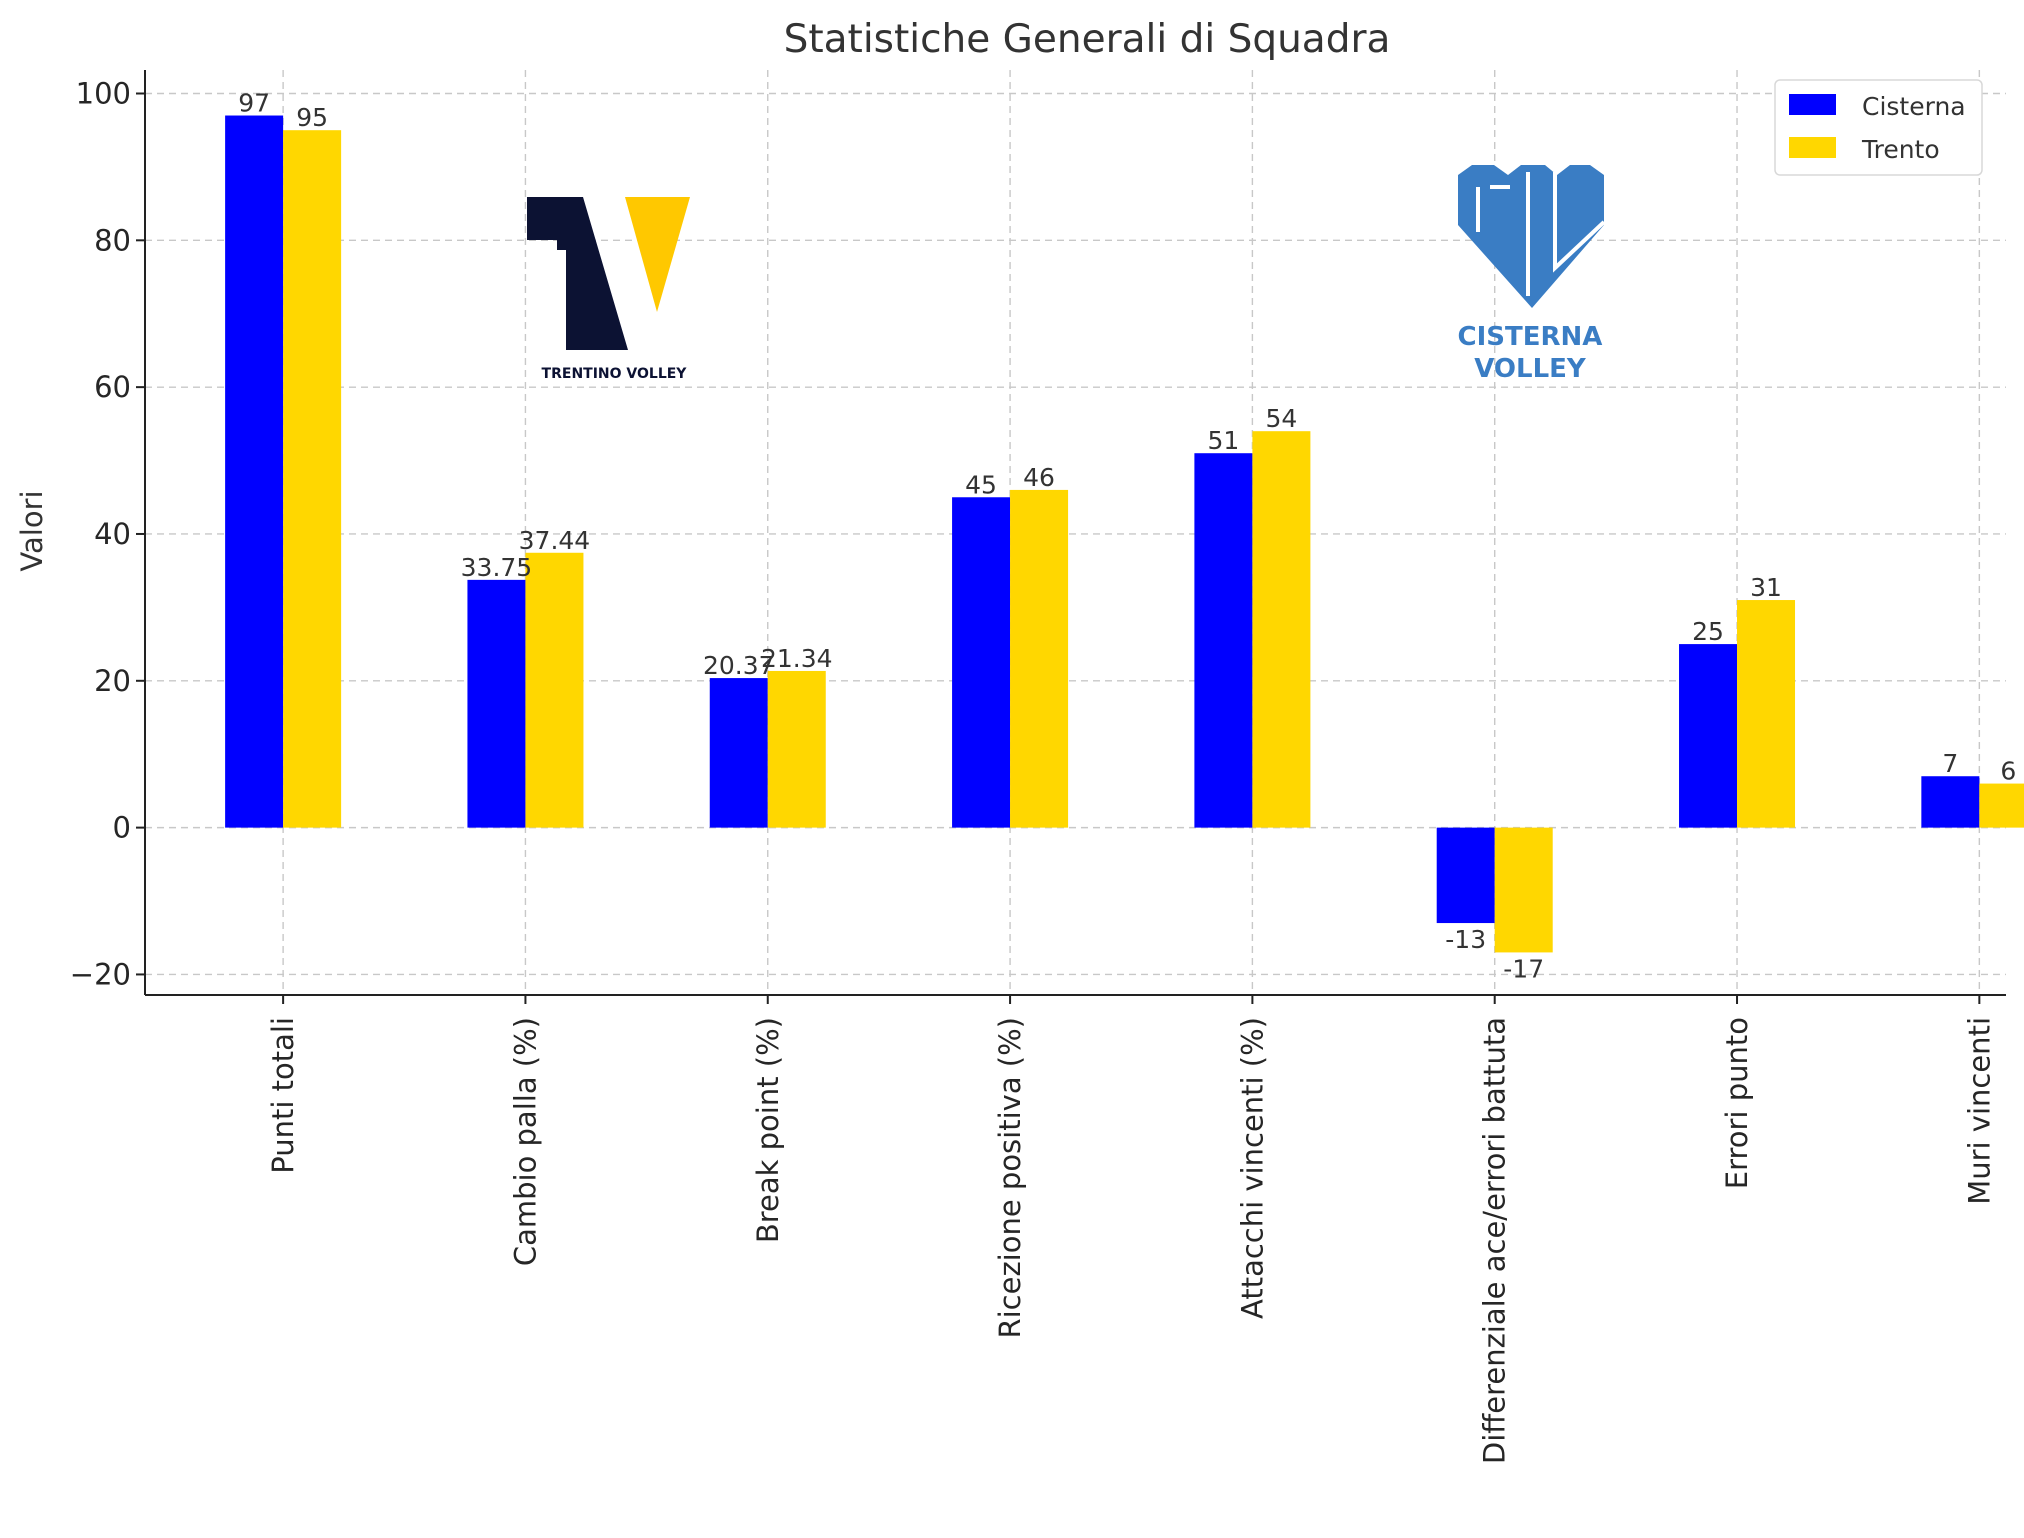 The width and height of the screenshot is (2024, 1538). Describe the element at coordinates (32, 530) in the screenshot. I see `y-axis-label: Valori` at that location.